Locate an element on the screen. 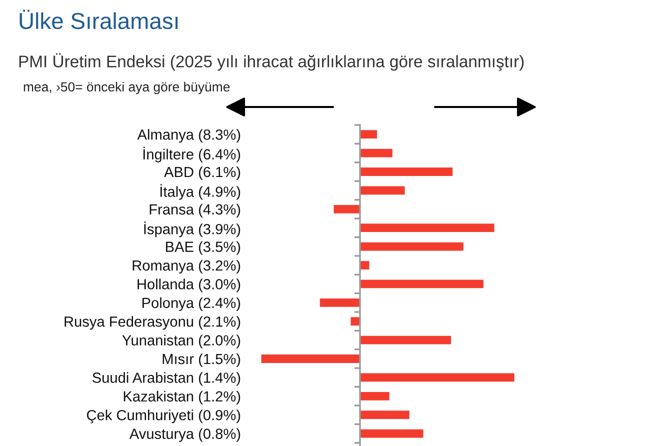 This screenshot has height=446, width=651. y-tick-label: Almanya (8.3%) is located at coordinates (188, 136).